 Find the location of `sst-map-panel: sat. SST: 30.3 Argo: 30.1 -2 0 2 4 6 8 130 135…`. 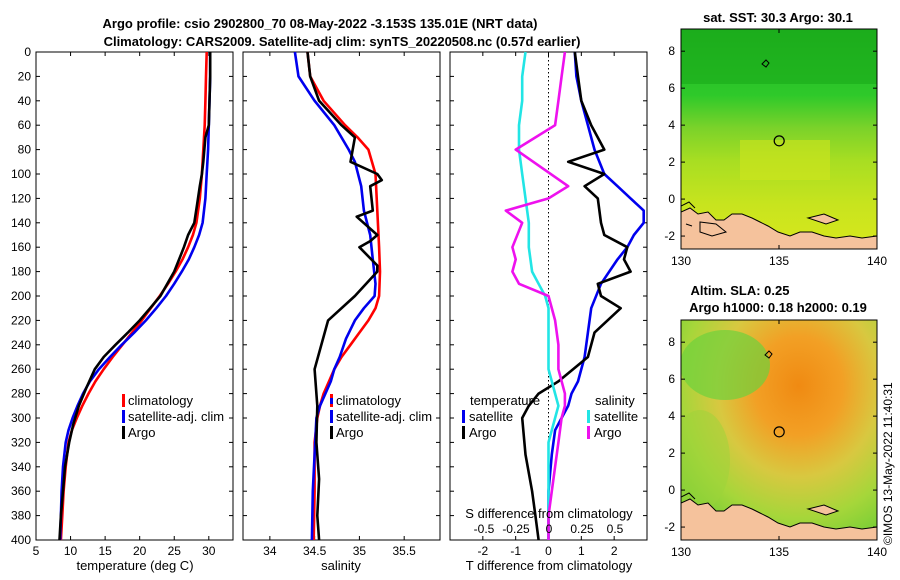

sst-map-panel: sat. SST: 30.3 Argo: 30.1 -2 0 2 4 6 8 130 135… is located at coordinates (775, 139).